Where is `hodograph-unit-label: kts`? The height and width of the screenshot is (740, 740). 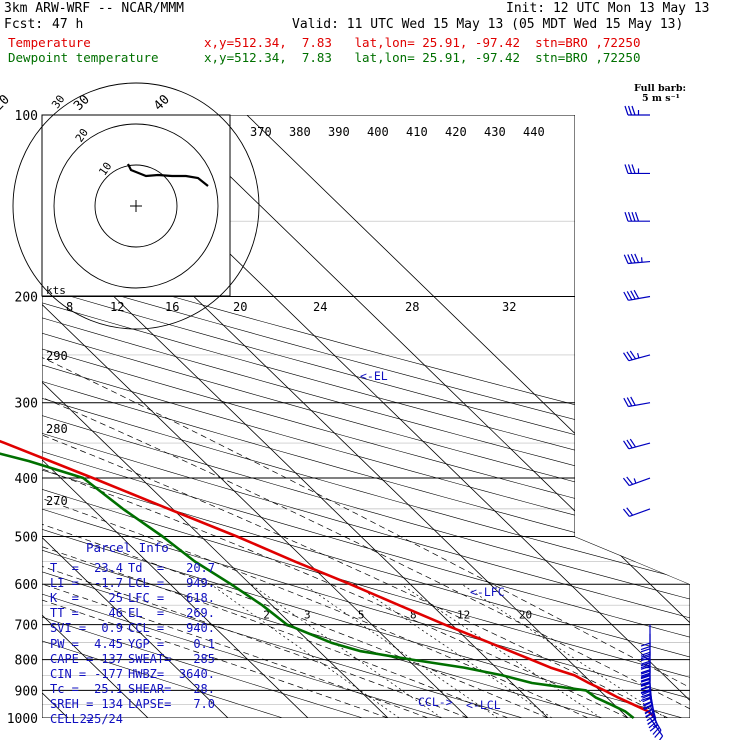 hodograph-unit-label: kts is located at coordinates (56, 290).